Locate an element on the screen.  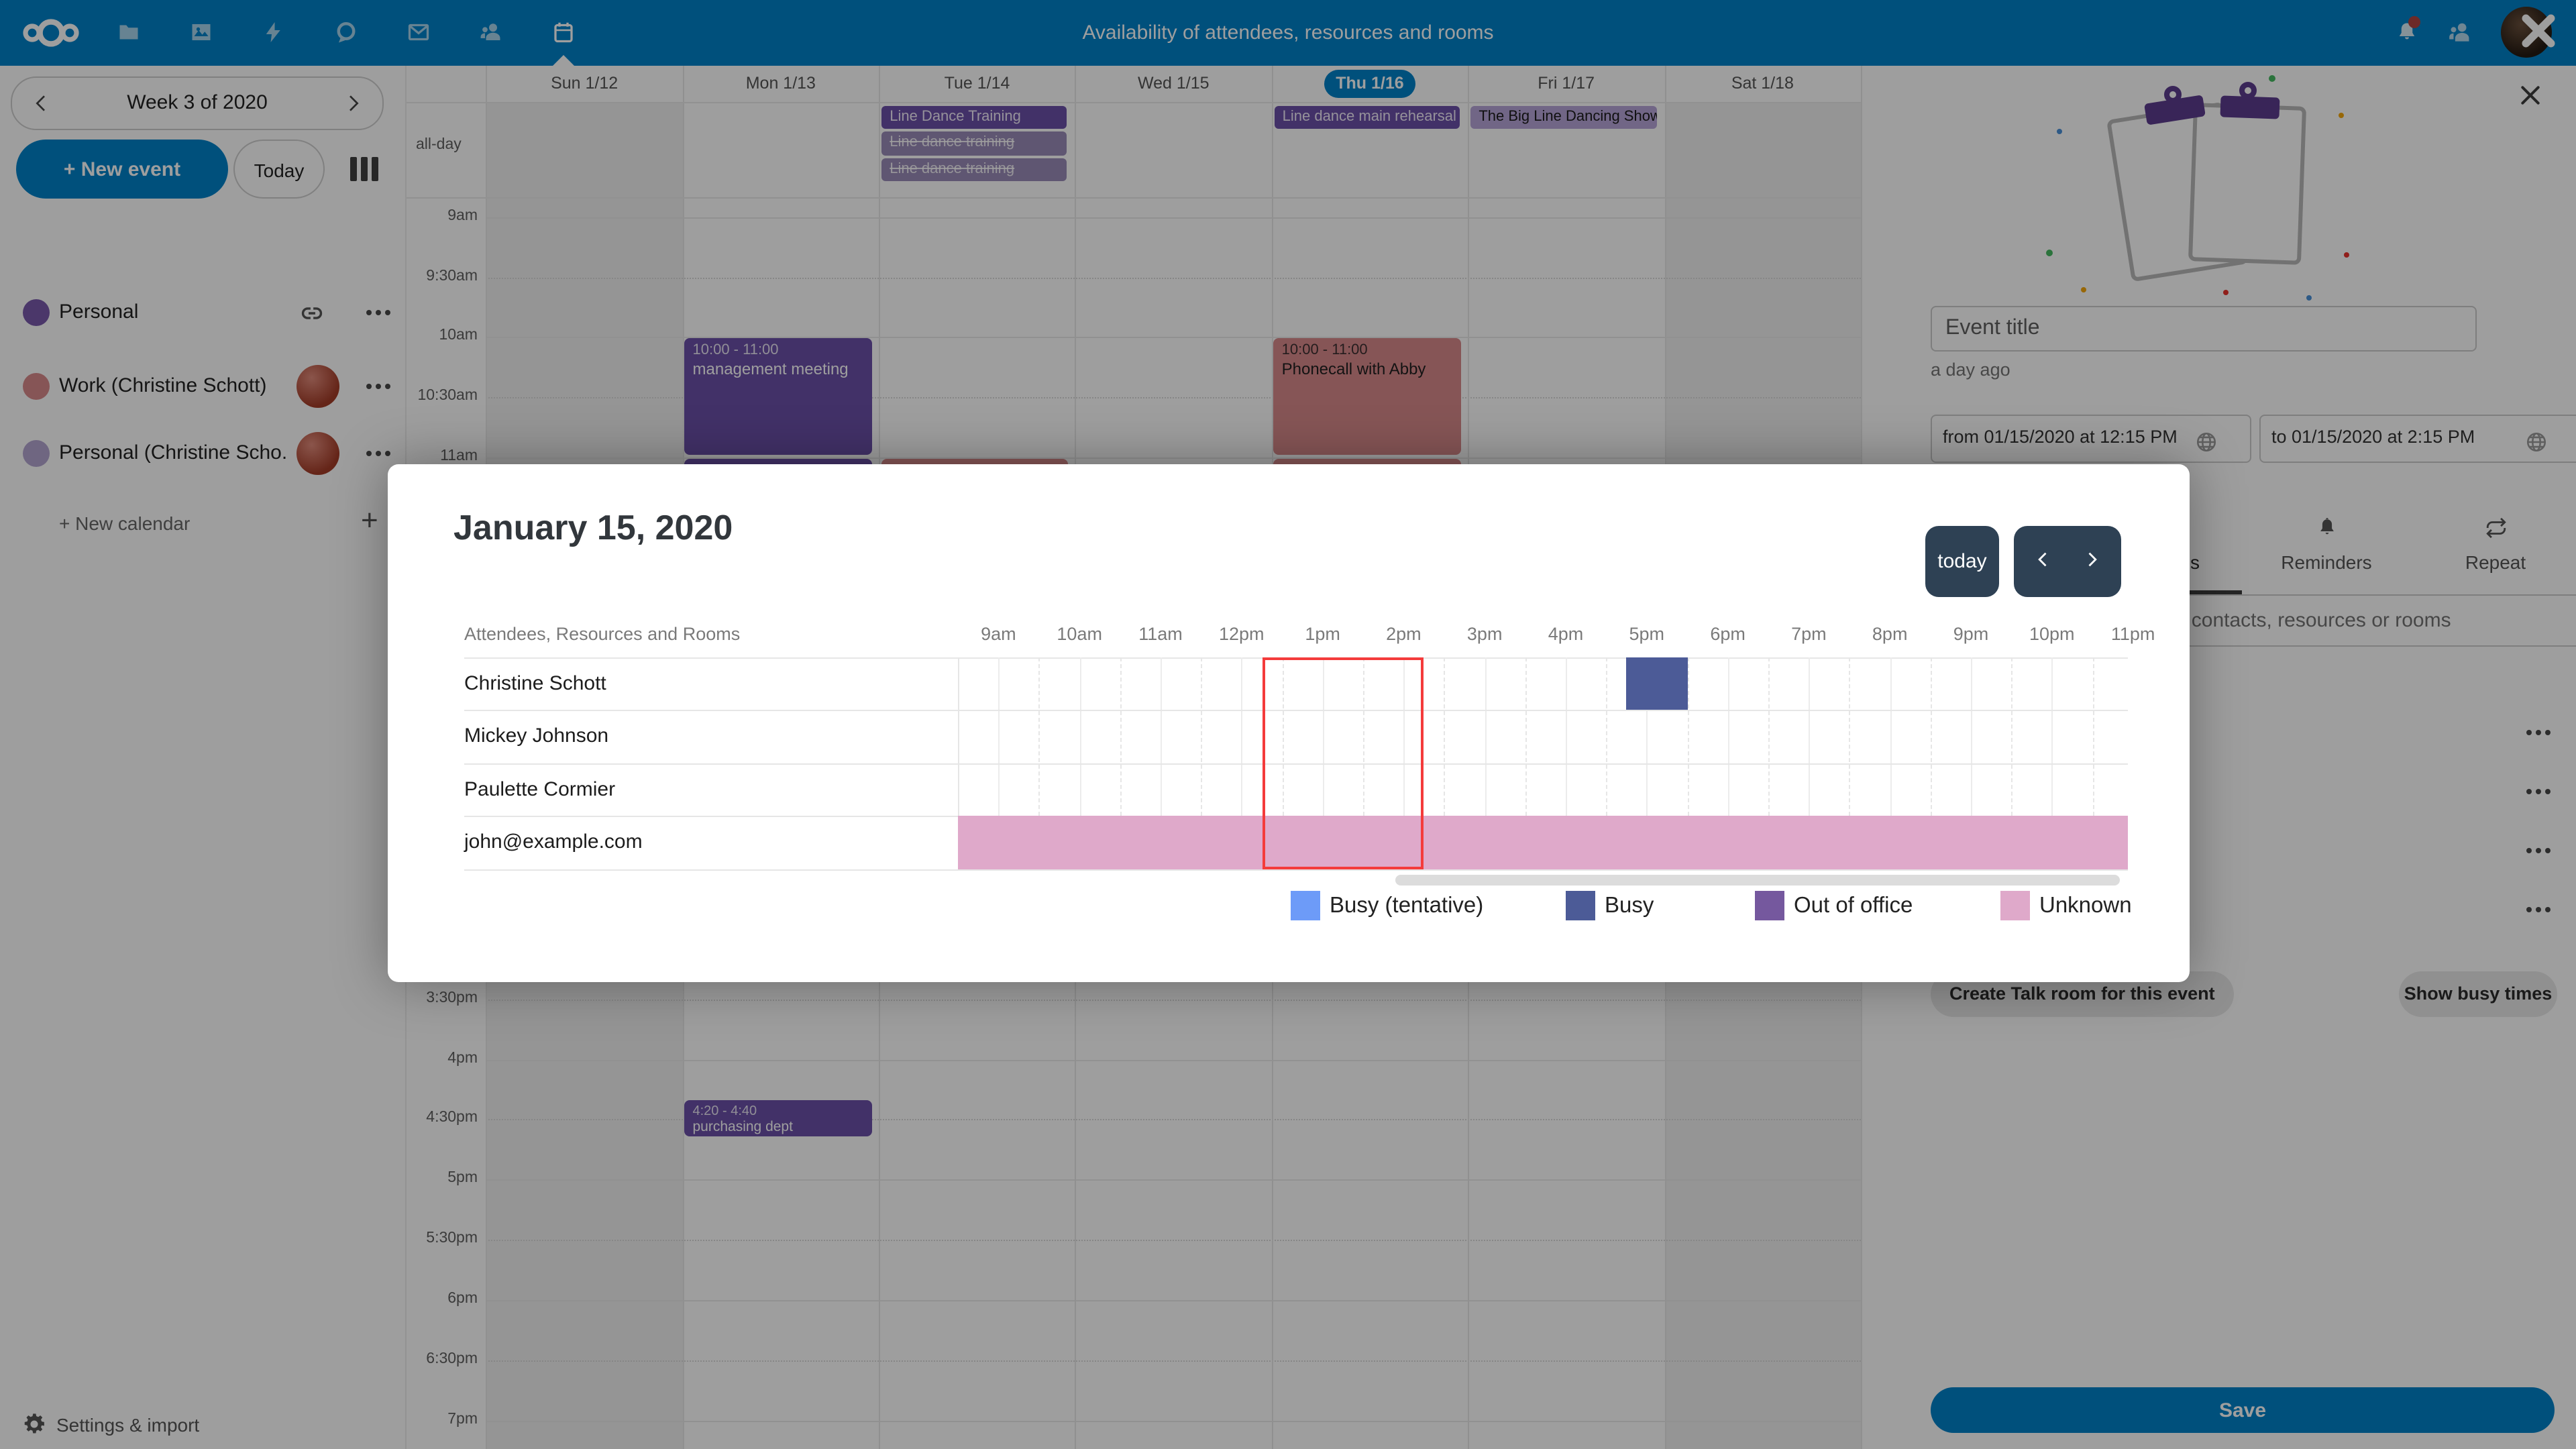
availability-timeline is located at coordinates (1543, 763).